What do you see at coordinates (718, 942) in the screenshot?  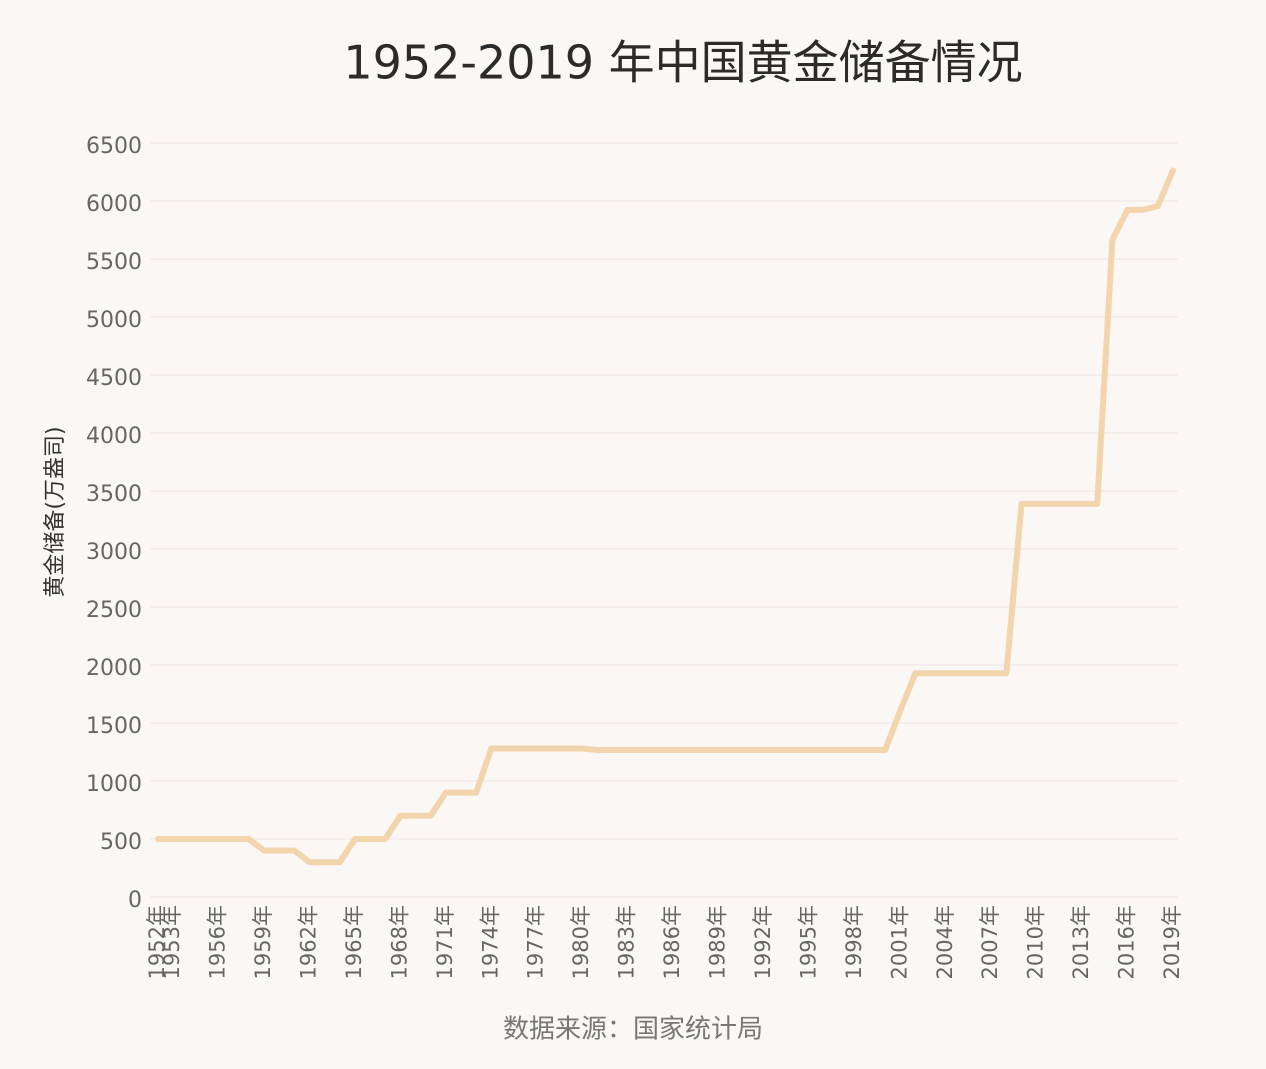 I see `x-tick-label: 1989年` at bounding box center [718, 942].